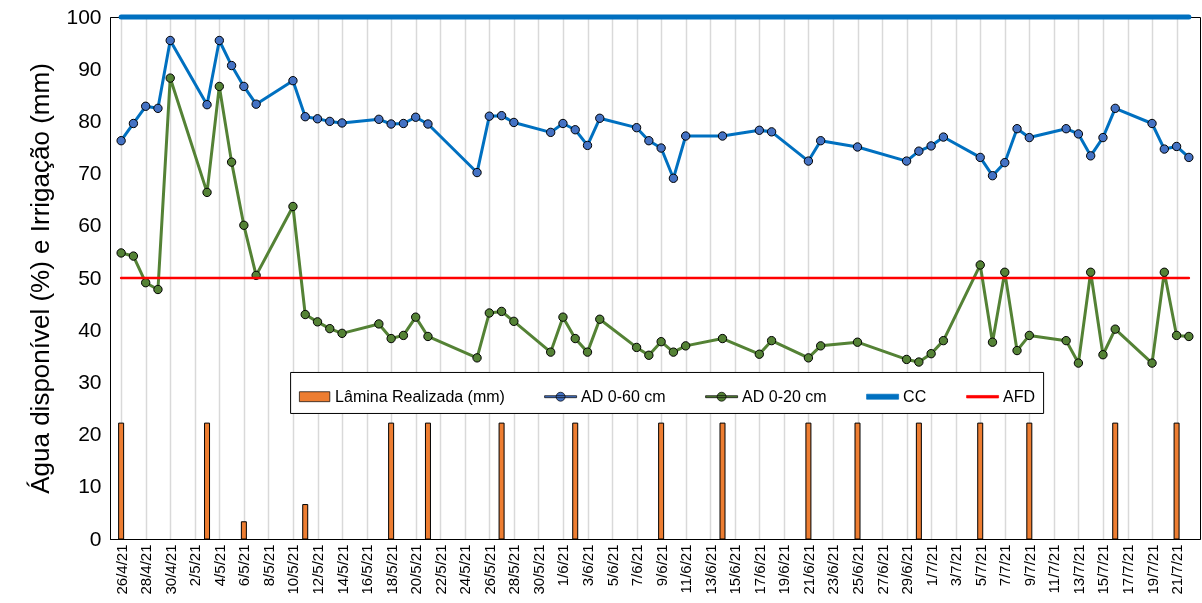  What do you see at coordinates (90, 68) in the screenshot?
I see `y-tick-label: 90` at bounding box center [90, 68].